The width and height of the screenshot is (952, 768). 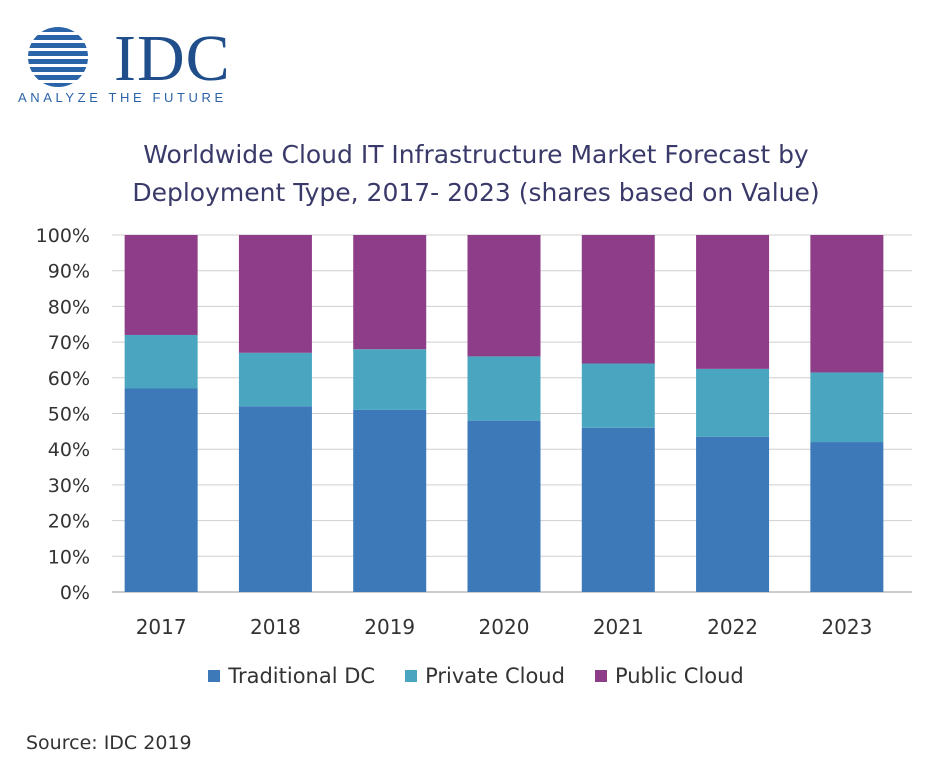 I want to click on y-tick-label: 50%, so click(x=69, y=415).